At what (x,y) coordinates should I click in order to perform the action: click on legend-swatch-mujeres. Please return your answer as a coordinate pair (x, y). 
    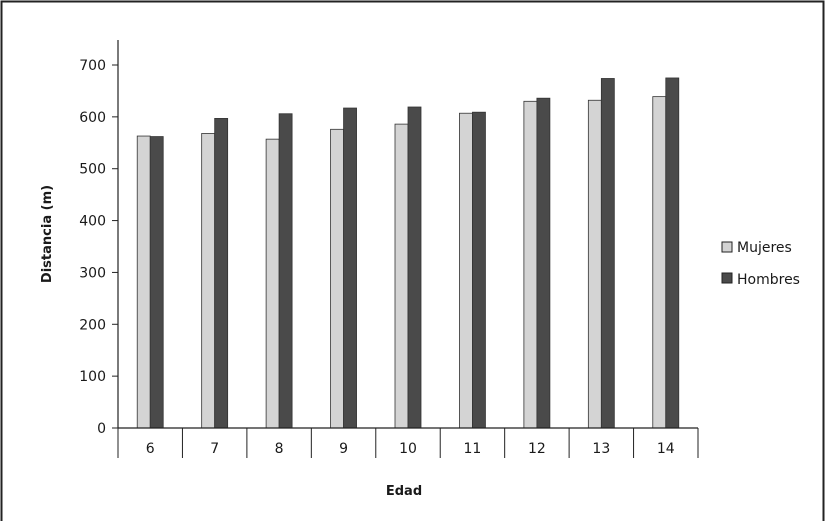
    Looking at the image, I should click on (727, 247).